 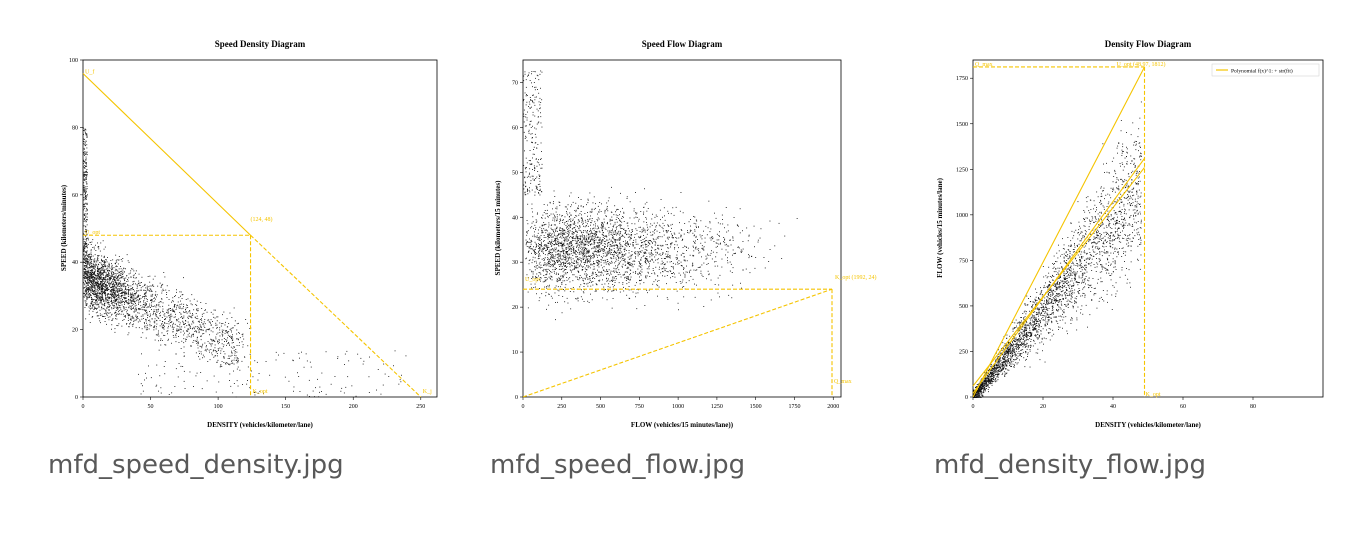 What do you see at coordinates (73, 61) in the screenshot?
I see `y-tick-label: 100` at bounding box center [73, 61].